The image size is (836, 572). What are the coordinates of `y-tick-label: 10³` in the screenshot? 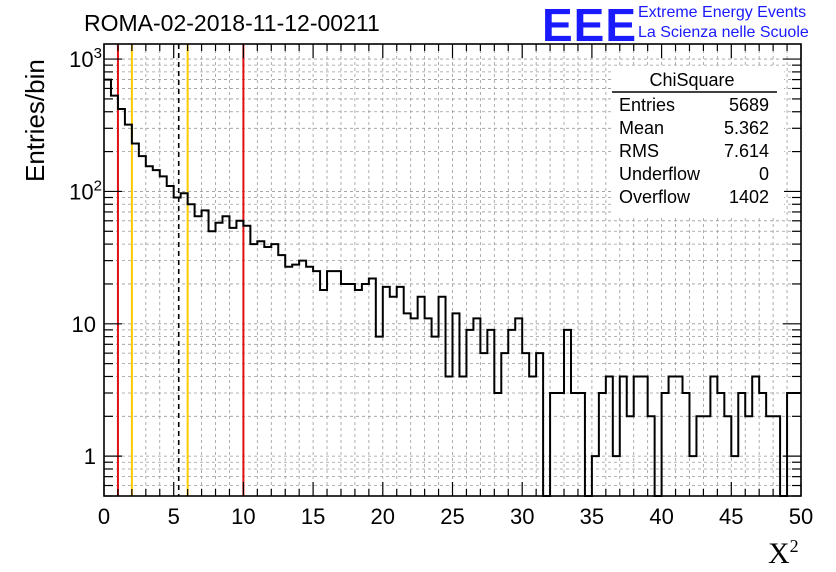 It's located at (85, 58).